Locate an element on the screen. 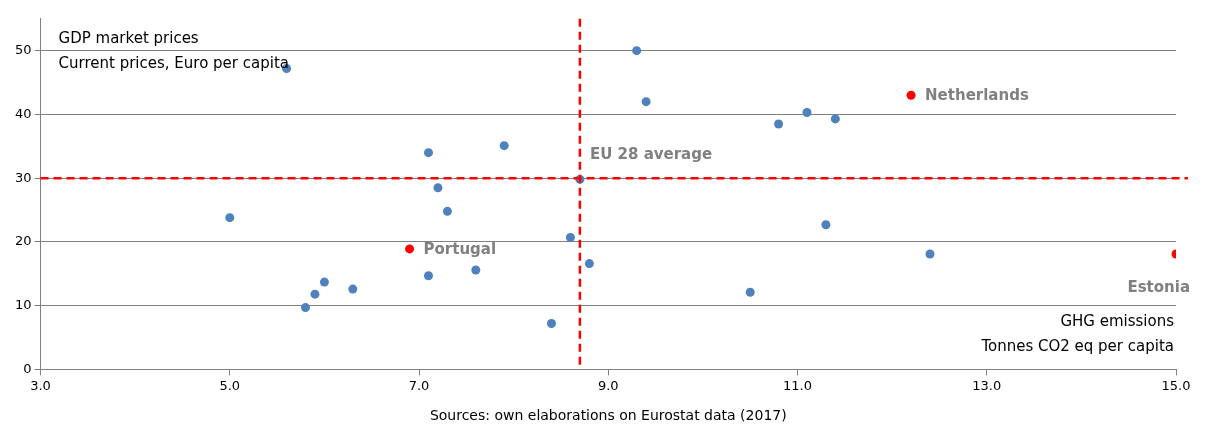 This screenshot has width=1214, height=435. y-tick-label: 30 is located at coordinates (23, 177).